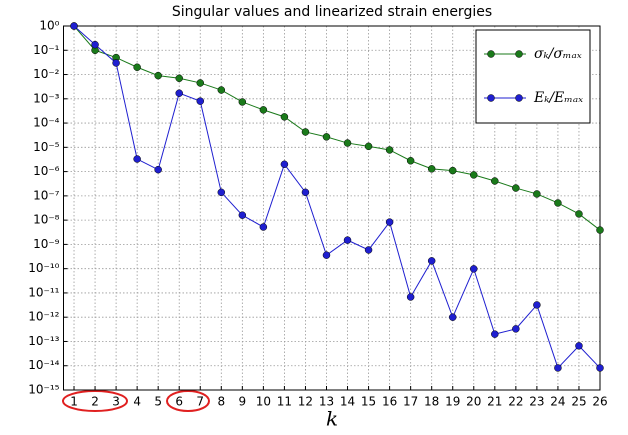 The height and width of the screenshot is (435, 628). What do you see at coordinates (533, 76) in the screenshot?
I see `legend-box` at bounding box center [533, 76].